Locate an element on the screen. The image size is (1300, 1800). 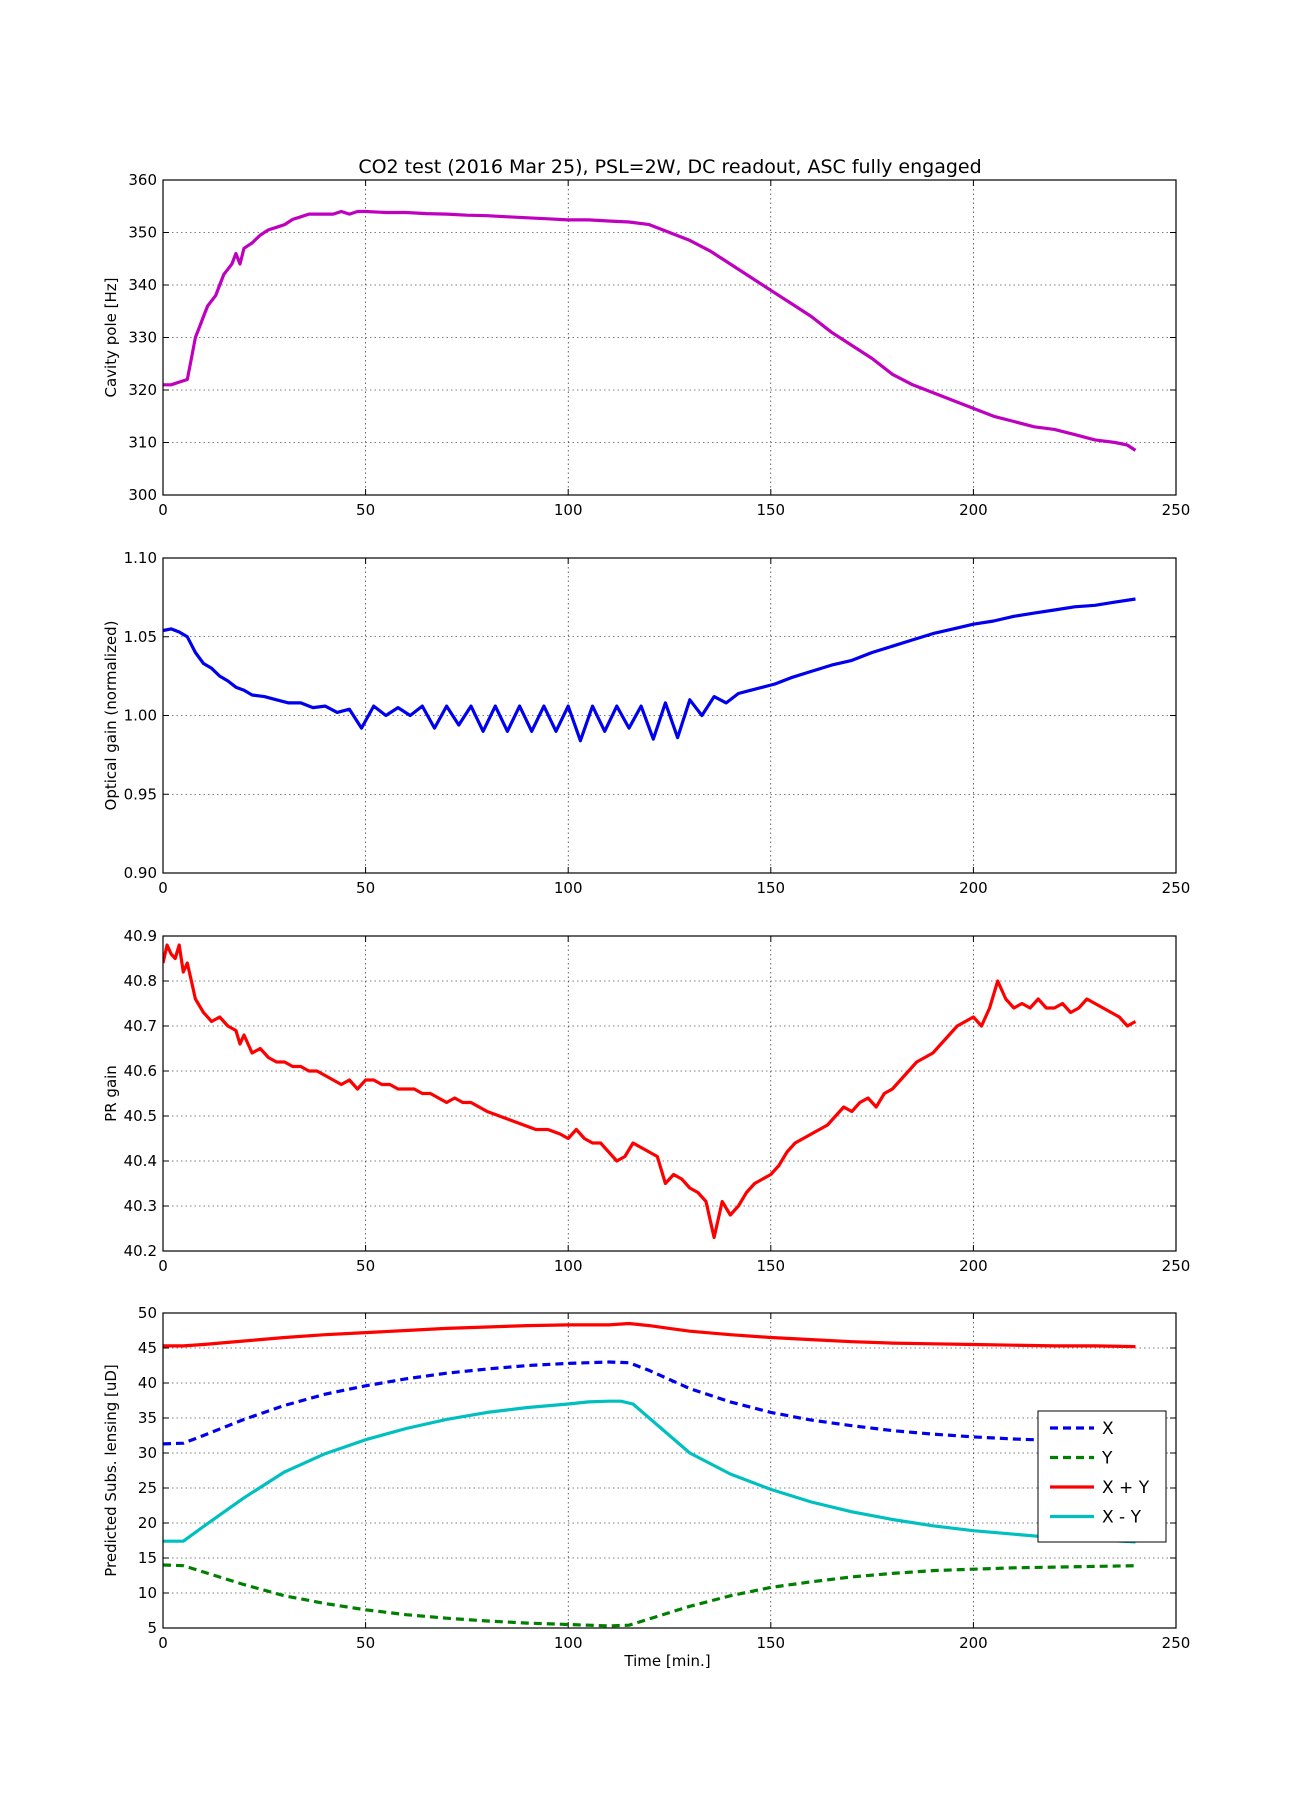
y-axis-label: PR gain is located at coordinates (111, 1093).